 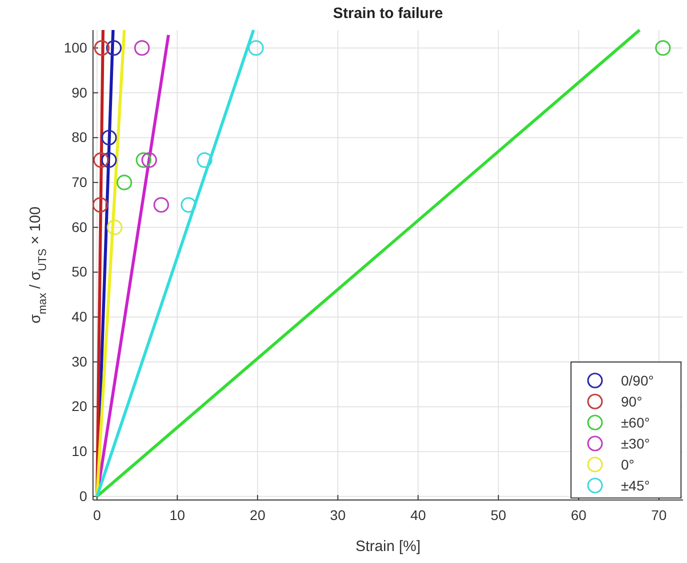 What do you see at coordinates (637, 380) in the screenshot?
I see `legend-label: 0/90°` at bounding box center [637, 380].